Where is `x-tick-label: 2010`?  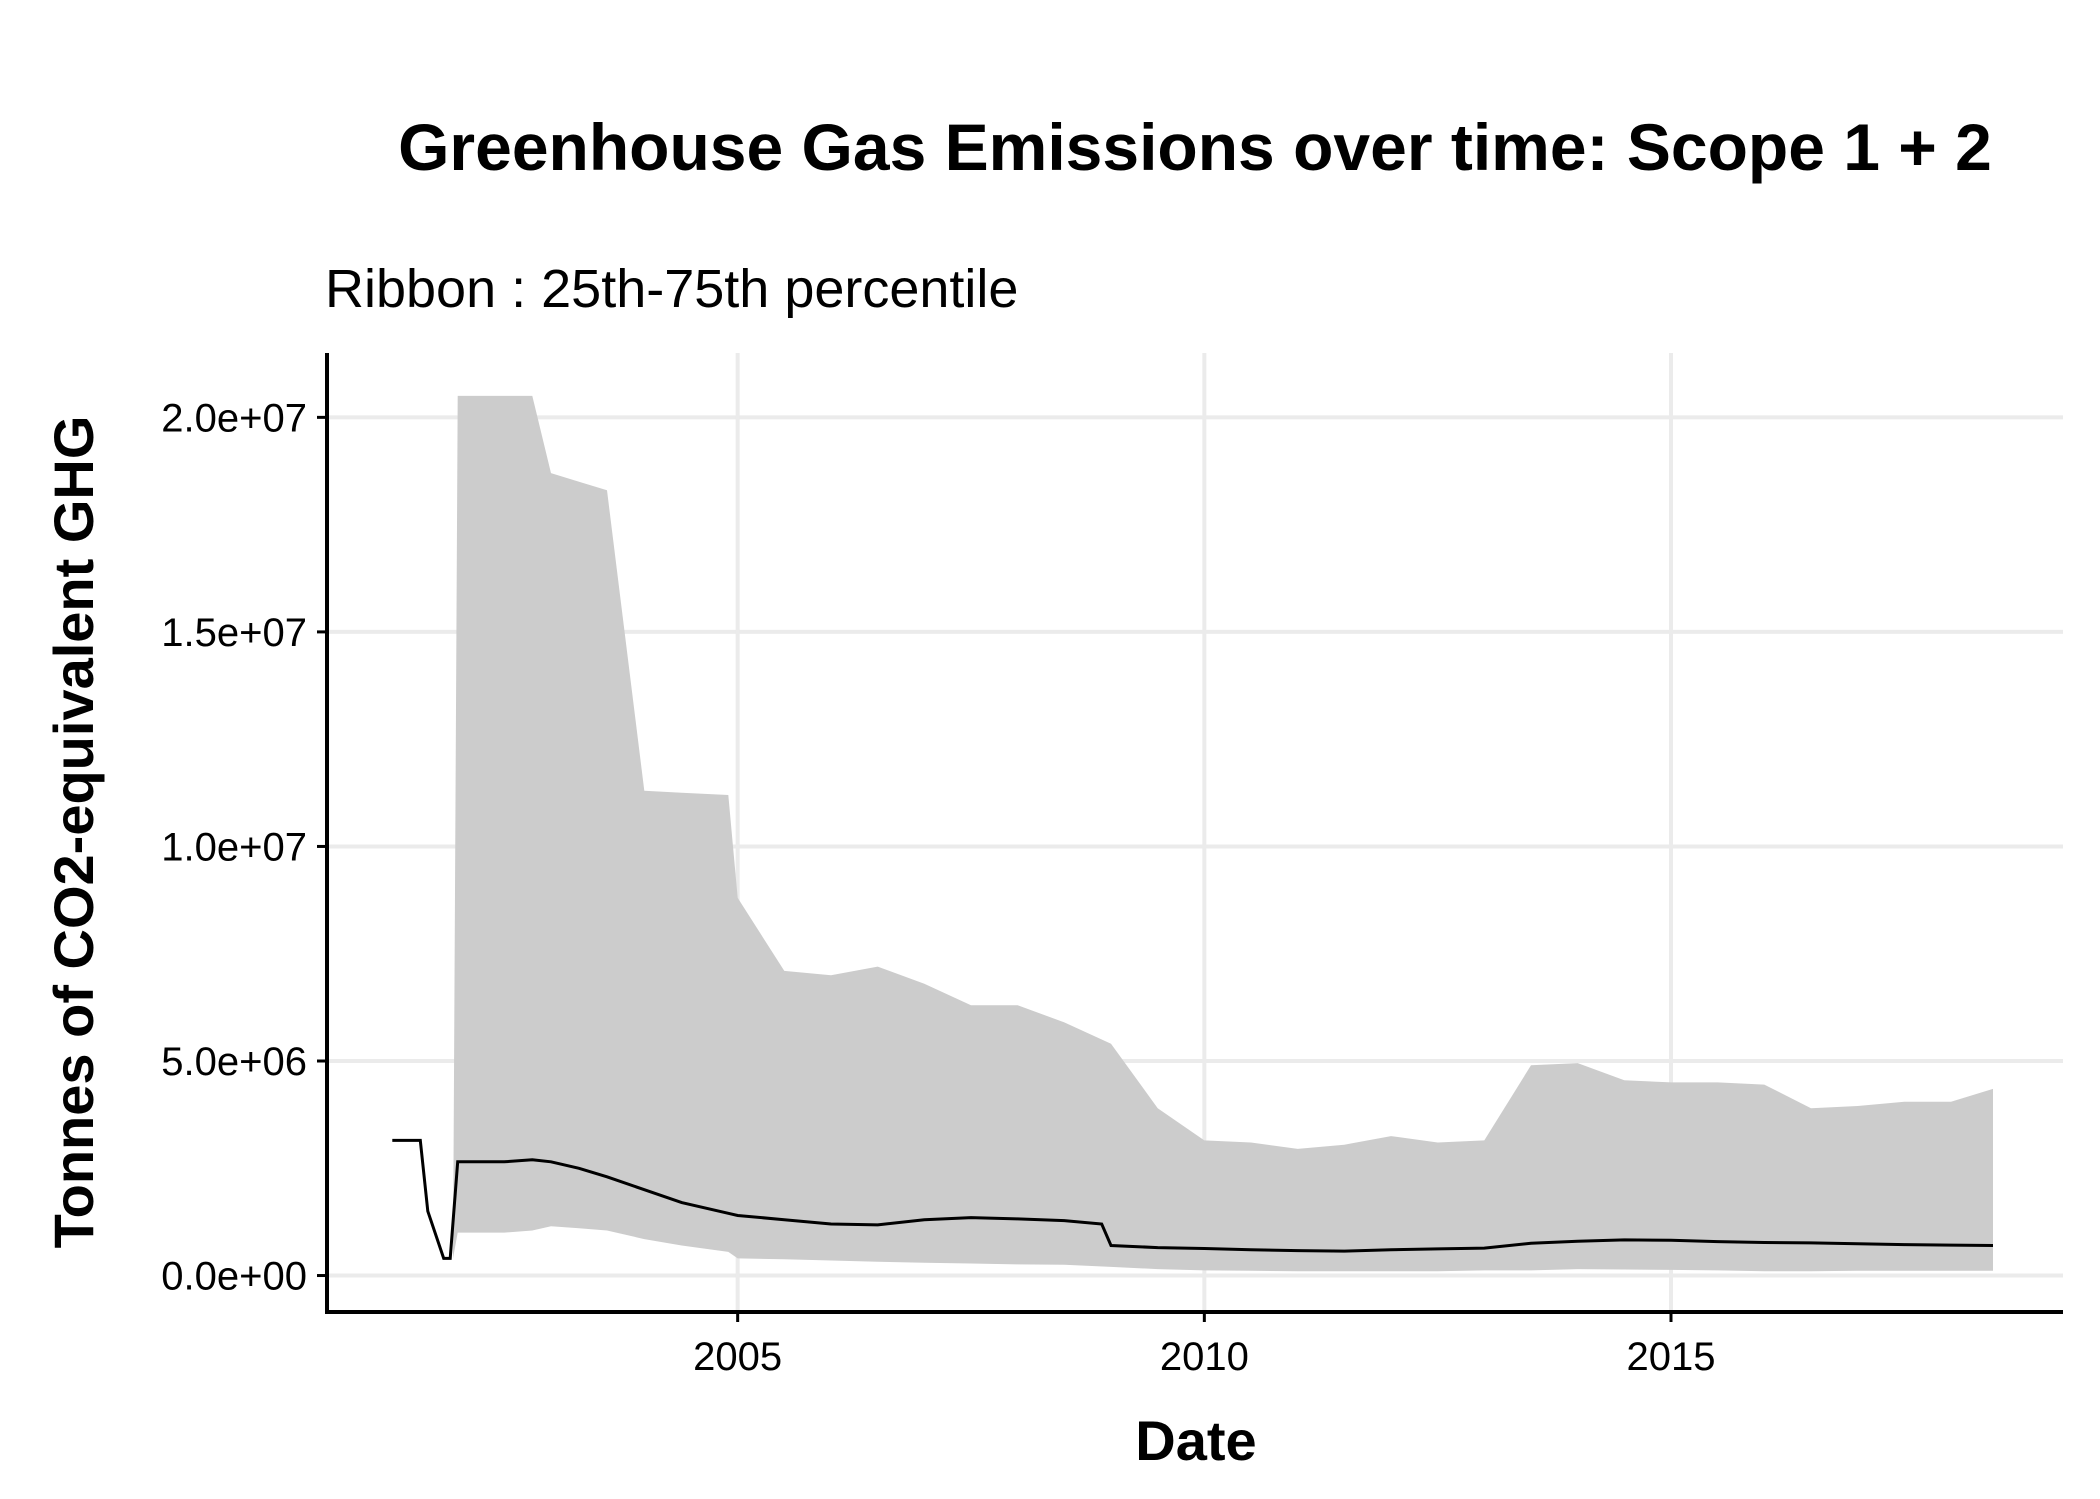 x-tick-label: 2010 is located at coordinates (1204, 1357).